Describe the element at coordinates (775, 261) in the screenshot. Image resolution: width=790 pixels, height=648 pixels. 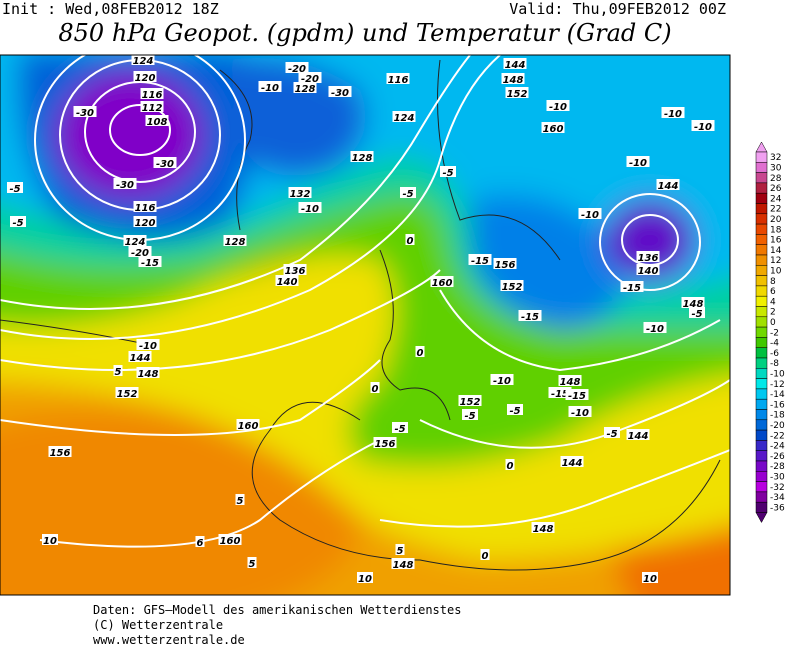
I see `legend-label: 12` at that location.